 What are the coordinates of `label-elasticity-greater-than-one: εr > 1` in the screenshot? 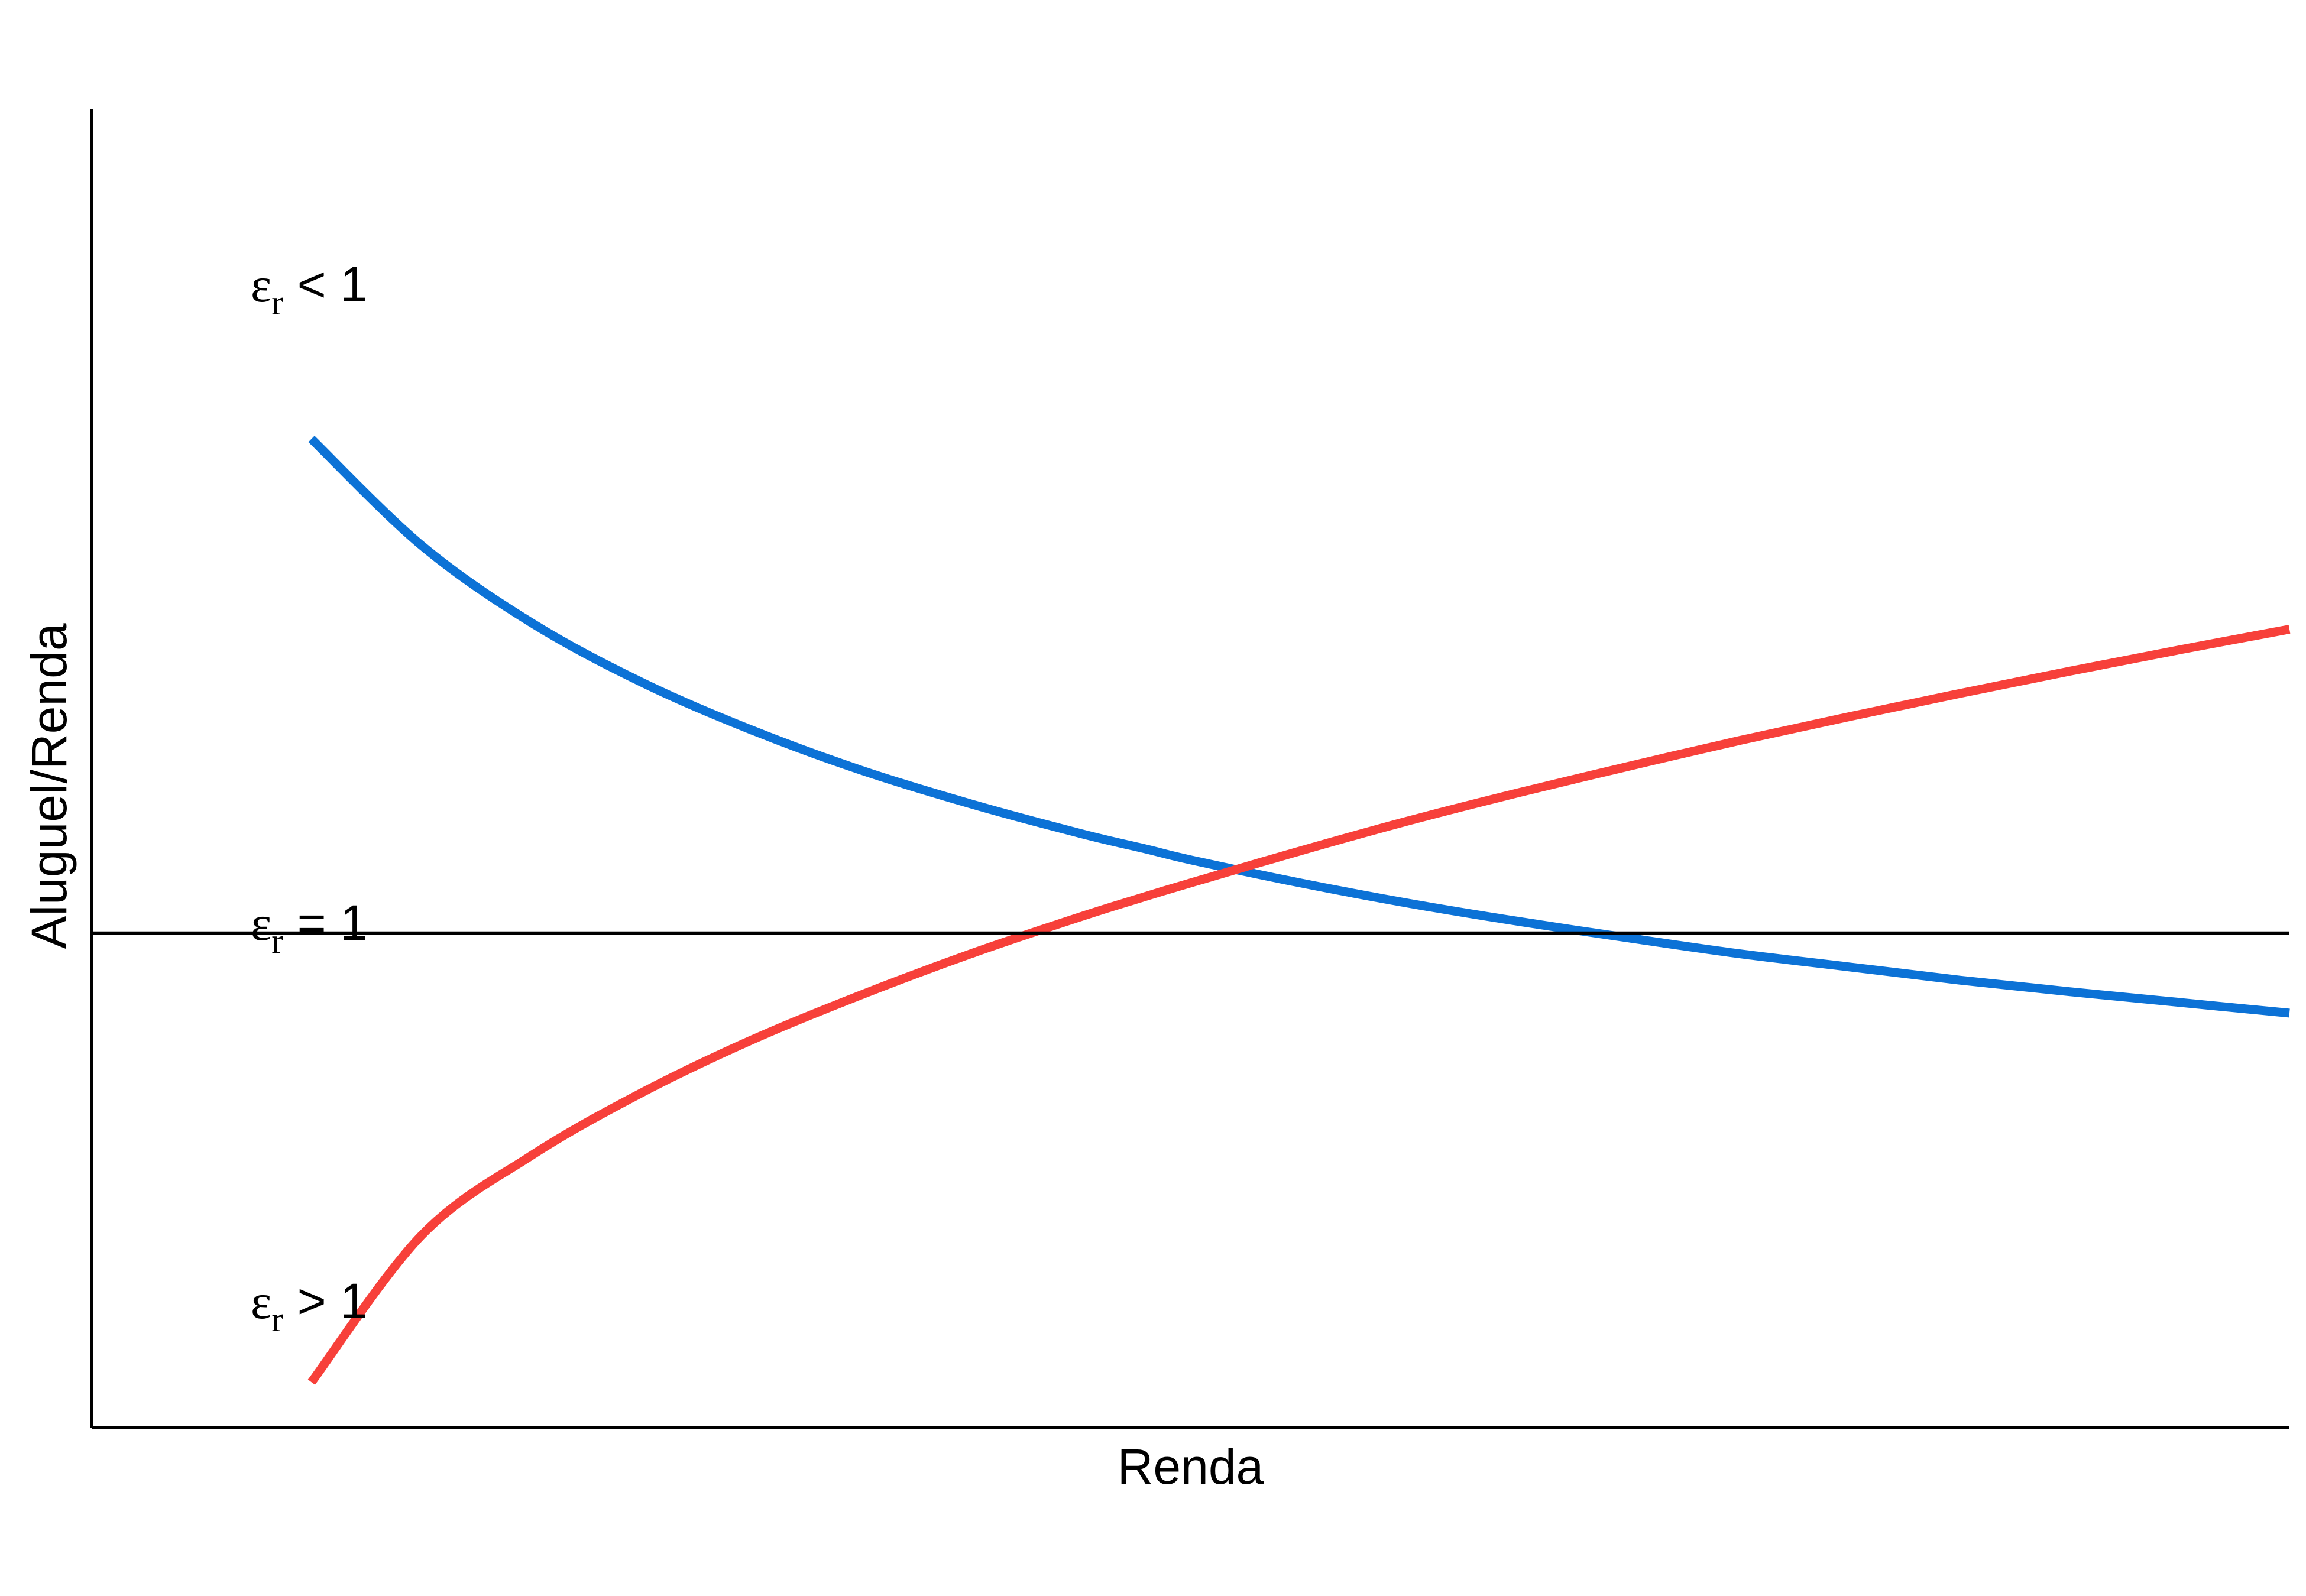 It's located at (309, 1306).